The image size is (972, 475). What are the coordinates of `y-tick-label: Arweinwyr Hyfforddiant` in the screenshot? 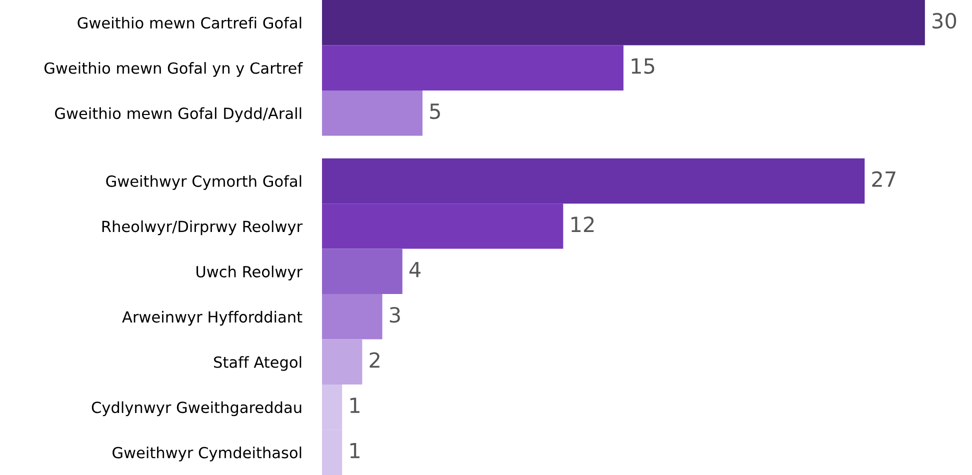 It's located at (212, 318).